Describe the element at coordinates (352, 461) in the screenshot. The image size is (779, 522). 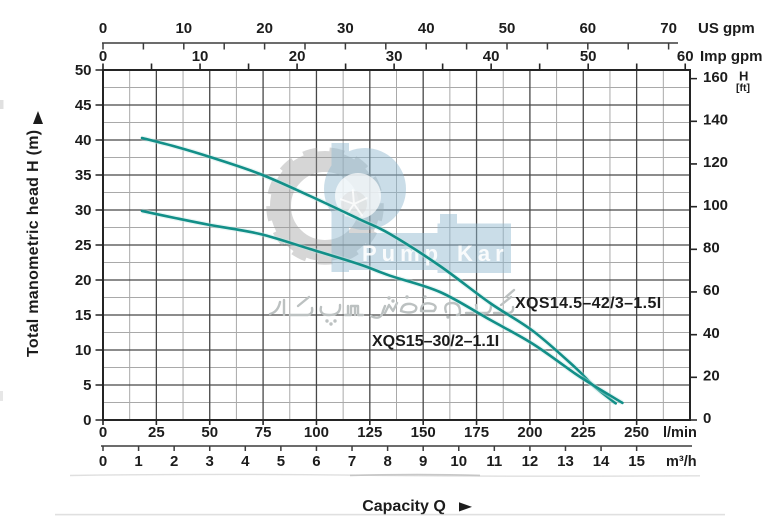
I see `svg-text: 7` at that location.